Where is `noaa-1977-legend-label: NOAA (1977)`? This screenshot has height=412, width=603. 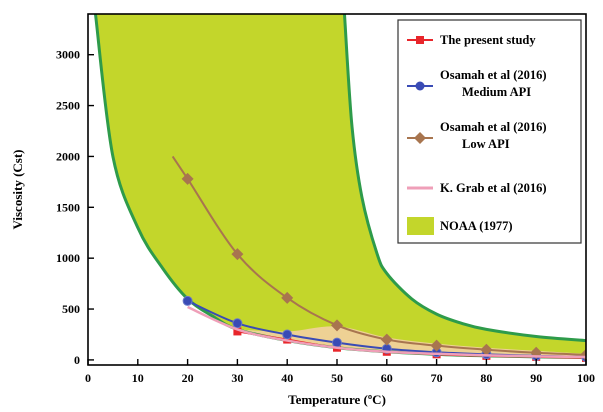 noaa-1977-legend-label: NOAA (1977) is located at coordinates (476, 226).